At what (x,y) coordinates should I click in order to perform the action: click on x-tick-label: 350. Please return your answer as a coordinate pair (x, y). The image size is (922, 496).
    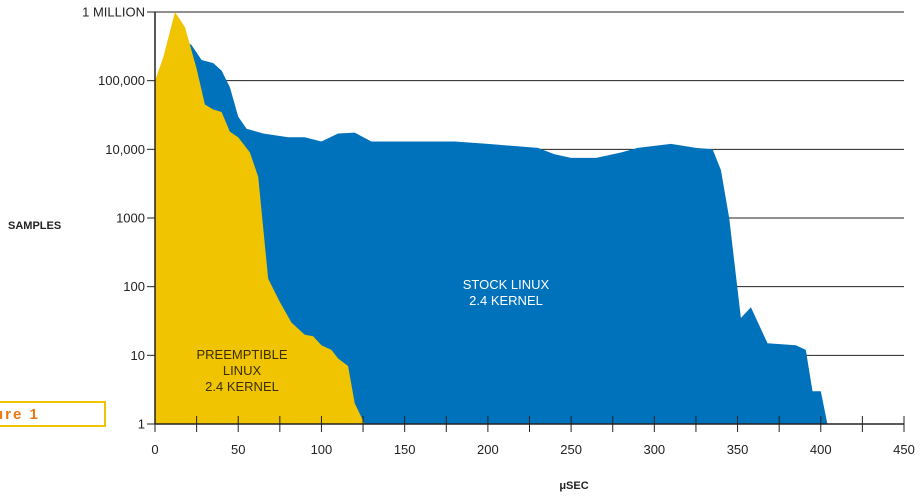
    Looking at the image, I should click on (738, 449).